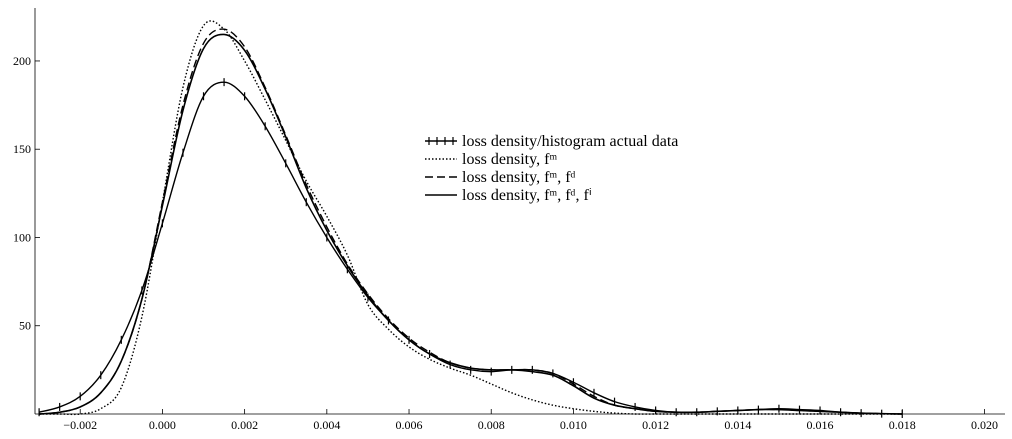  What do you see at coordinates (655, 425) in the screenshot?
I see `x-tick-label: 0.012` at bounding box center [655, 425].